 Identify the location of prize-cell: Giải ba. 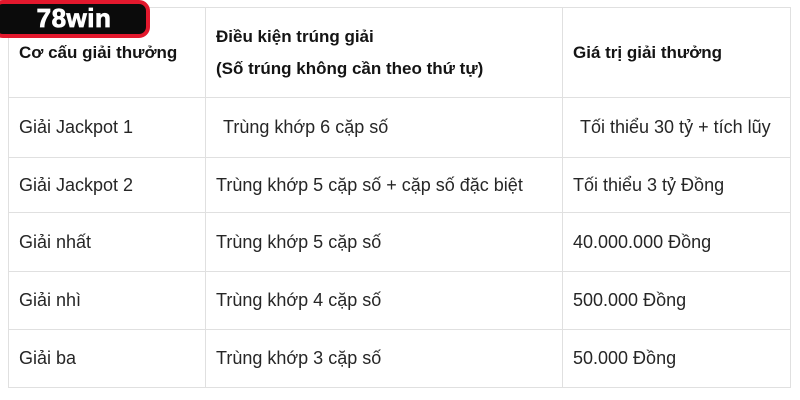
(107, 358).